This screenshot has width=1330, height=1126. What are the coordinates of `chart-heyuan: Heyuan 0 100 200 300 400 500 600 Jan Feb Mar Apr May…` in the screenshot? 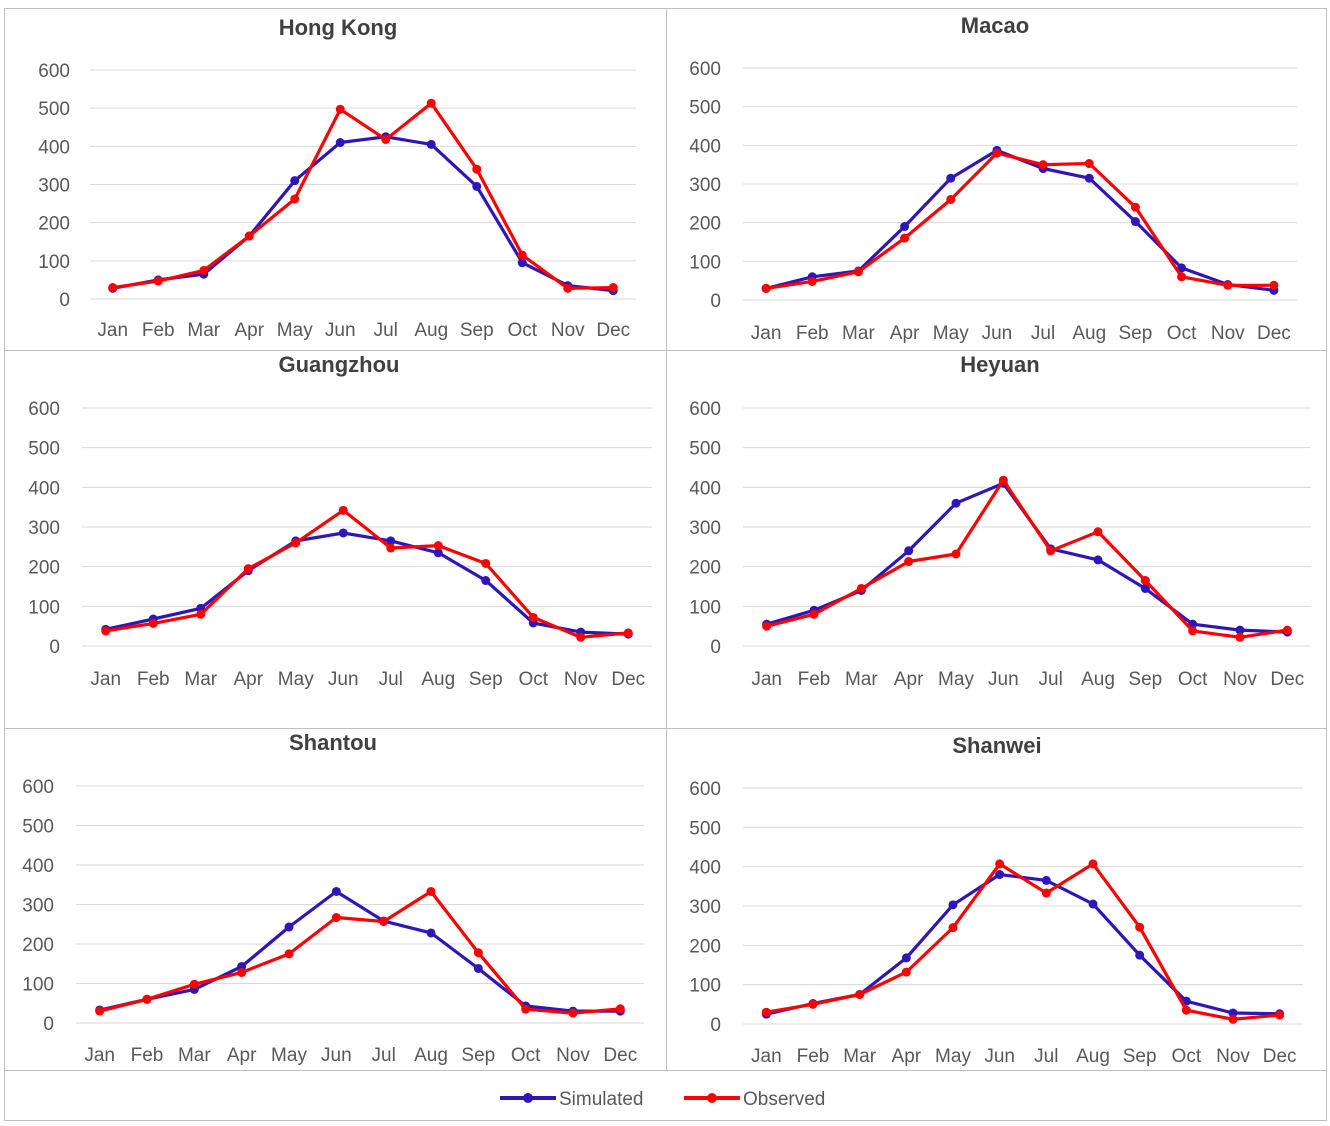 It's located at (1000, 521).